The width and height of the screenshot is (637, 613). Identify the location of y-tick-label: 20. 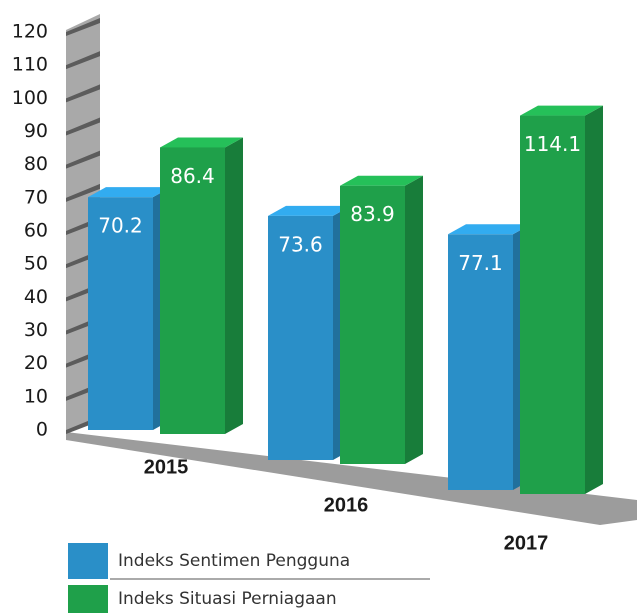
(36, 363).